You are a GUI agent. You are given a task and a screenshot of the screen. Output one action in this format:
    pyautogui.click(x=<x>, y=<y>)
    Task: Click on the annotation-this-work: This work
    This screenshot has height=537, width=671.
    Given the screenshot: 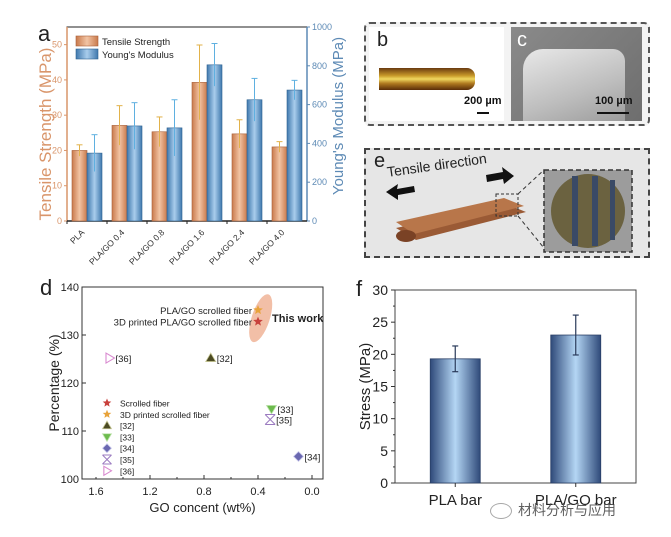 What is the action you would take?
    pyautogui.click(x=298, y=319)
    